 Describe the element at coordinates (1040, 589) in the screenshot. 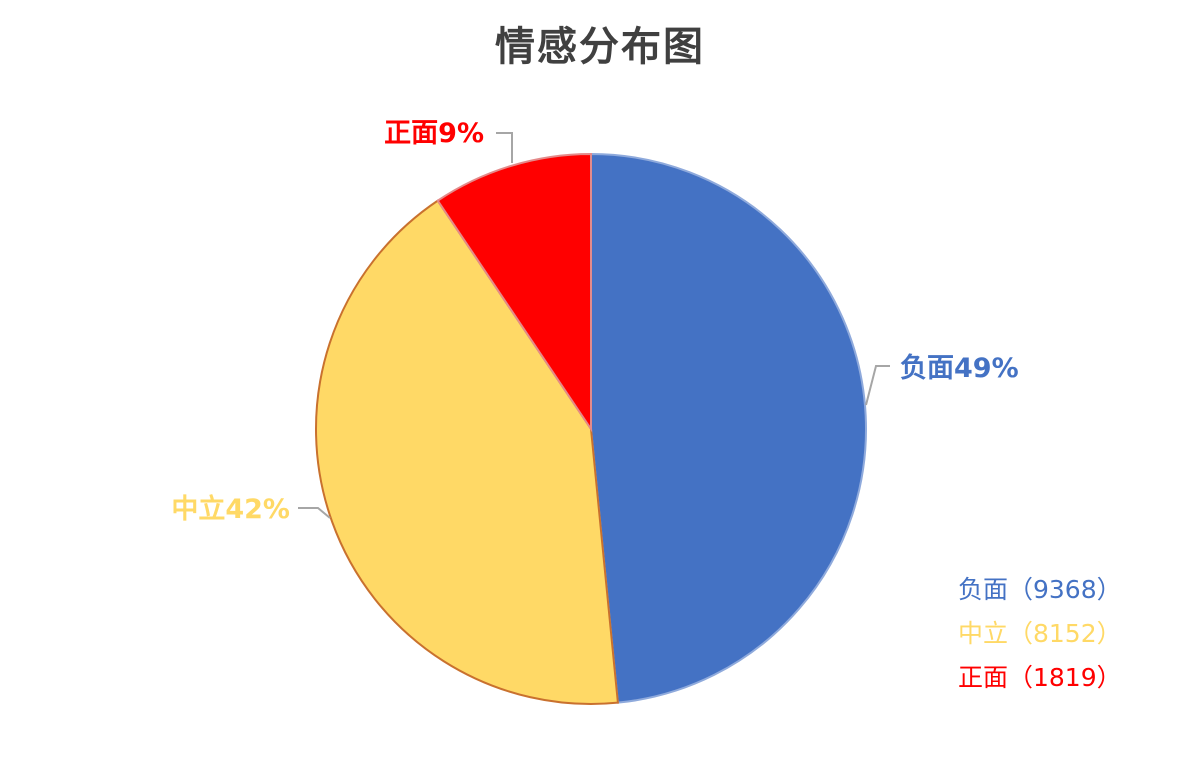

I see `legend-item-negative: 负面（9368）` at that location.